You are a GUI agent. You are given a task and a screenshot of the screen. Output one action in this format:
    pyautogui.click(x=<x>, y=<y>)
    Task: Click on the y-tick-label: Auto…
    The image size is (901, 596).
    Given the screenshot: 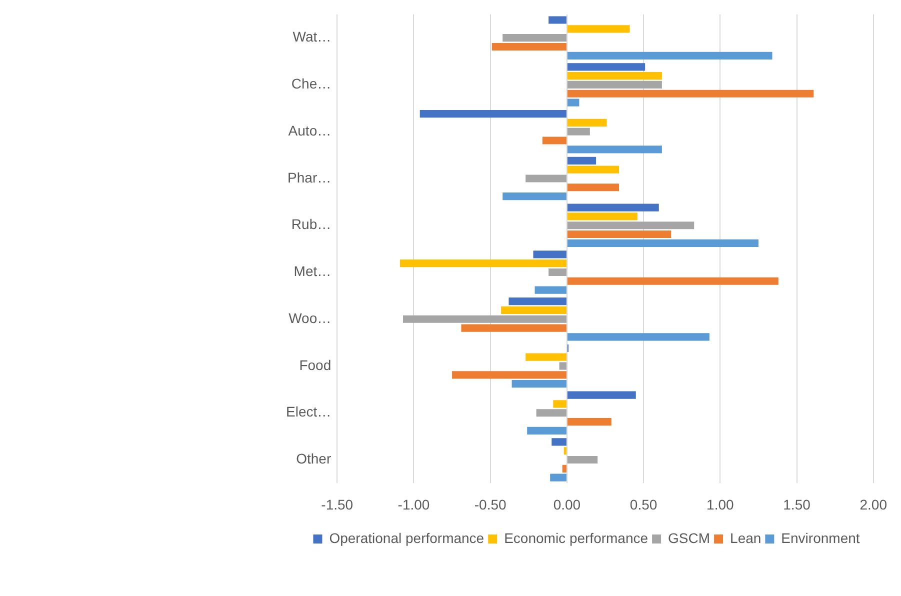 What is the action you would take?
    pyautogui.click(x=310, y=130)
    